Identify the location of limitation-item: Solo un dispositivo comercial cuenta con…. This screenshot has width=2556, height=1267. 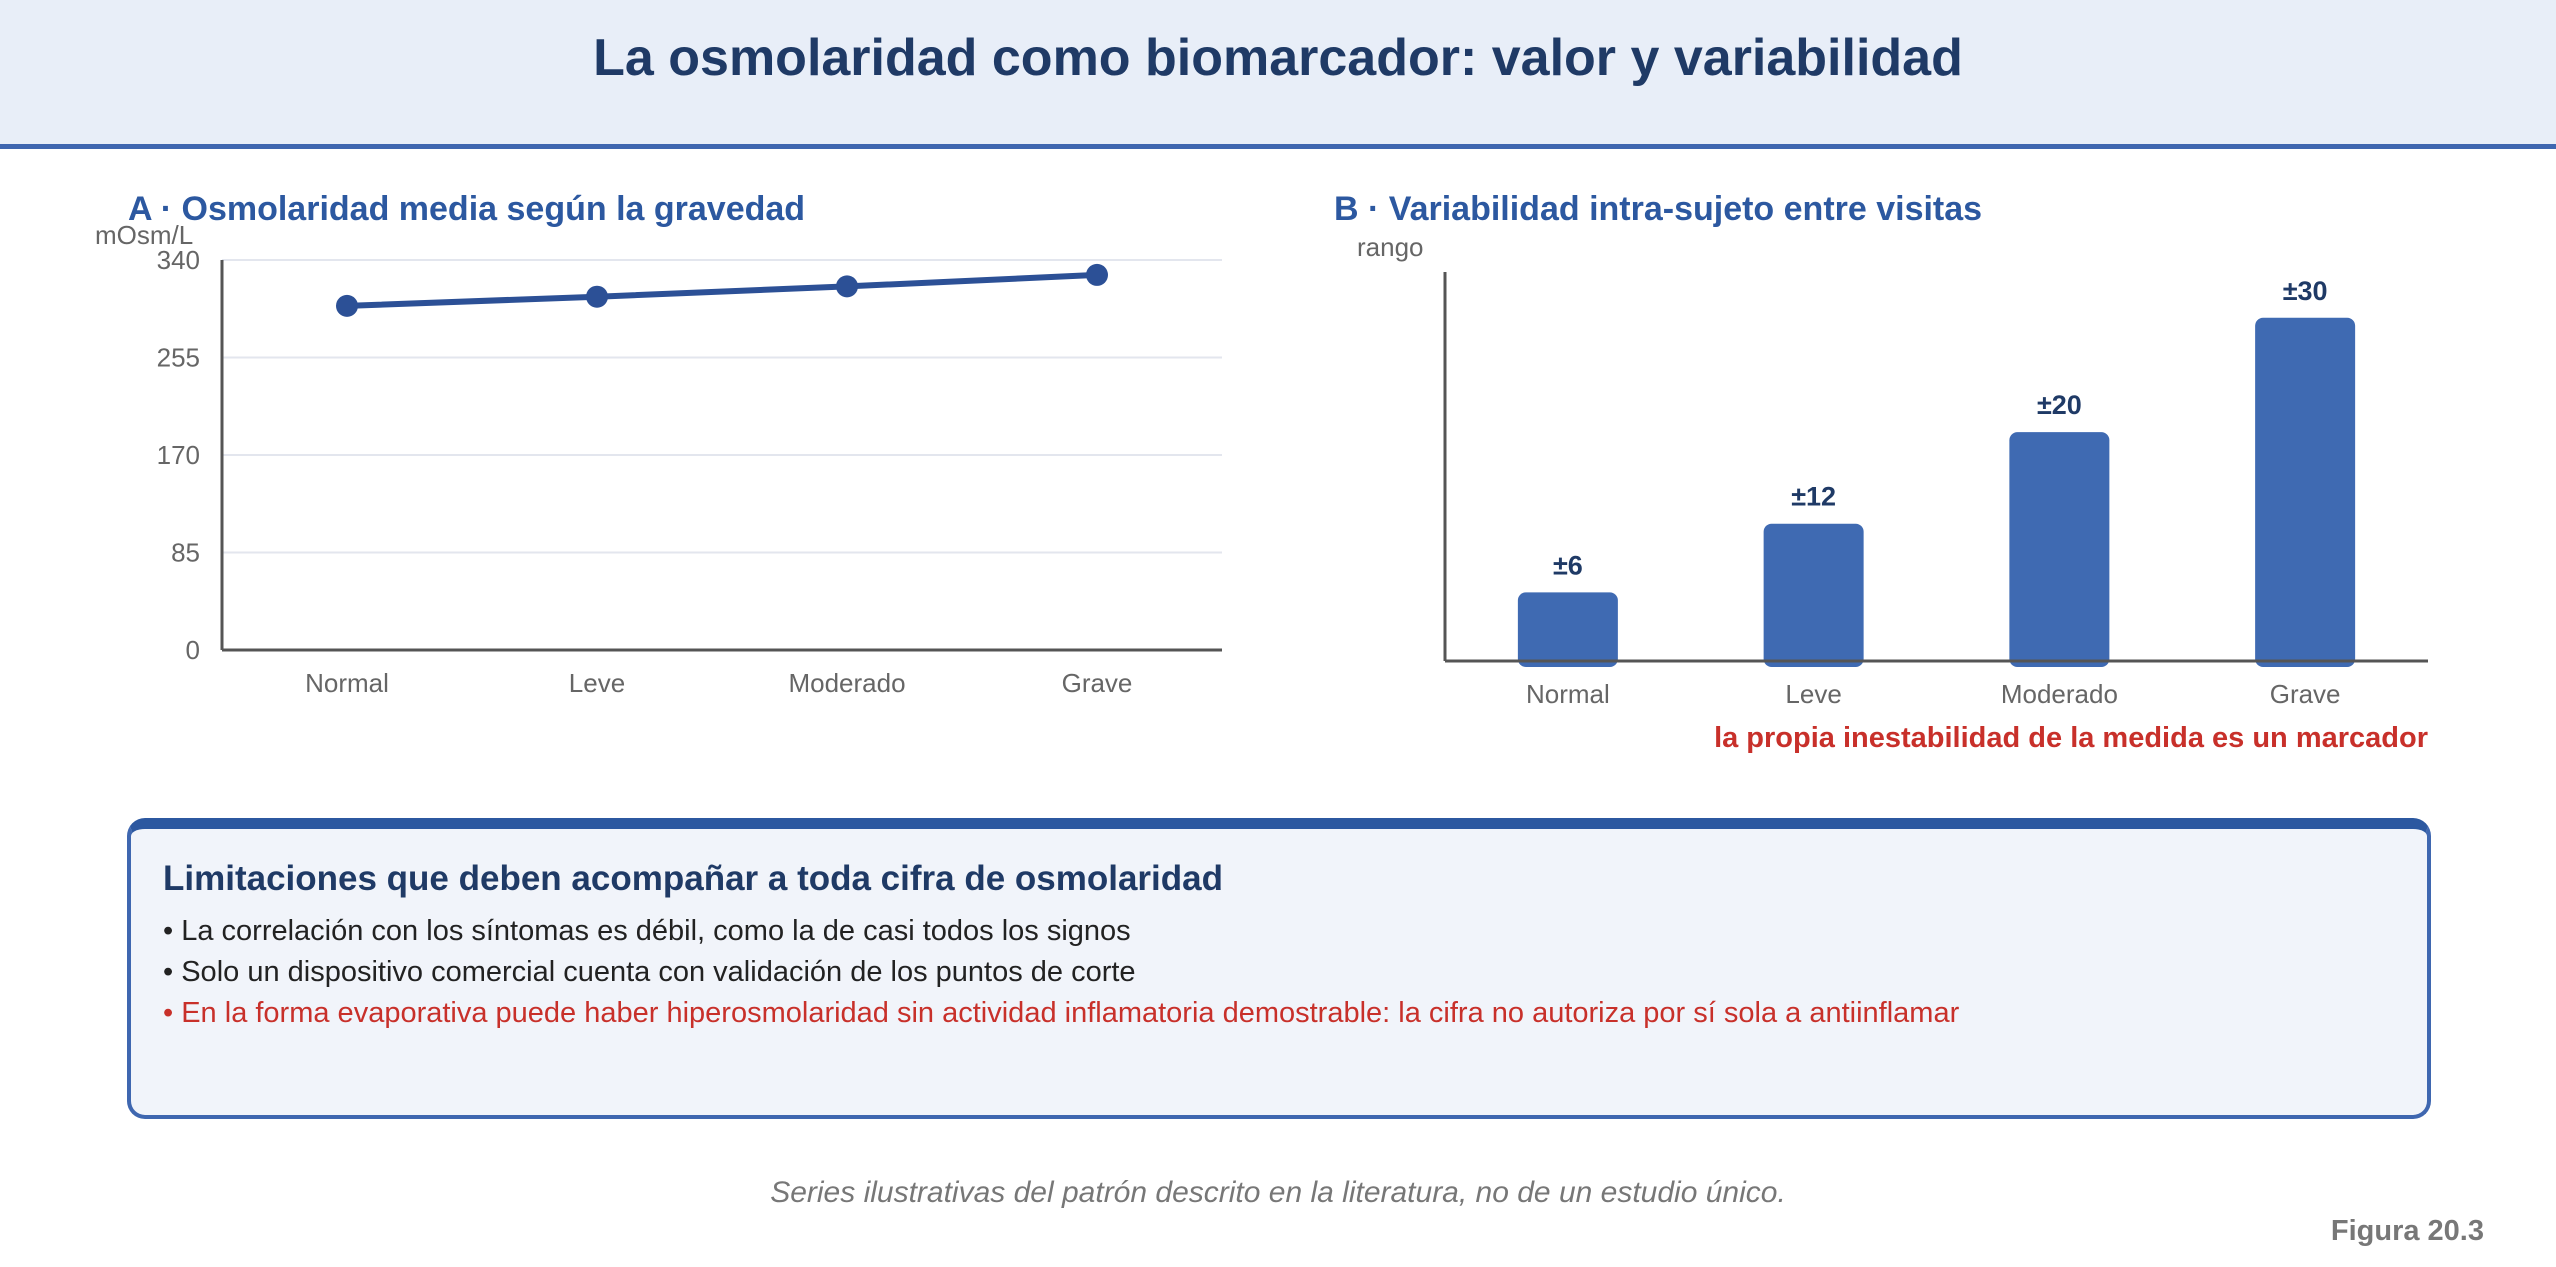
(1061, 972).